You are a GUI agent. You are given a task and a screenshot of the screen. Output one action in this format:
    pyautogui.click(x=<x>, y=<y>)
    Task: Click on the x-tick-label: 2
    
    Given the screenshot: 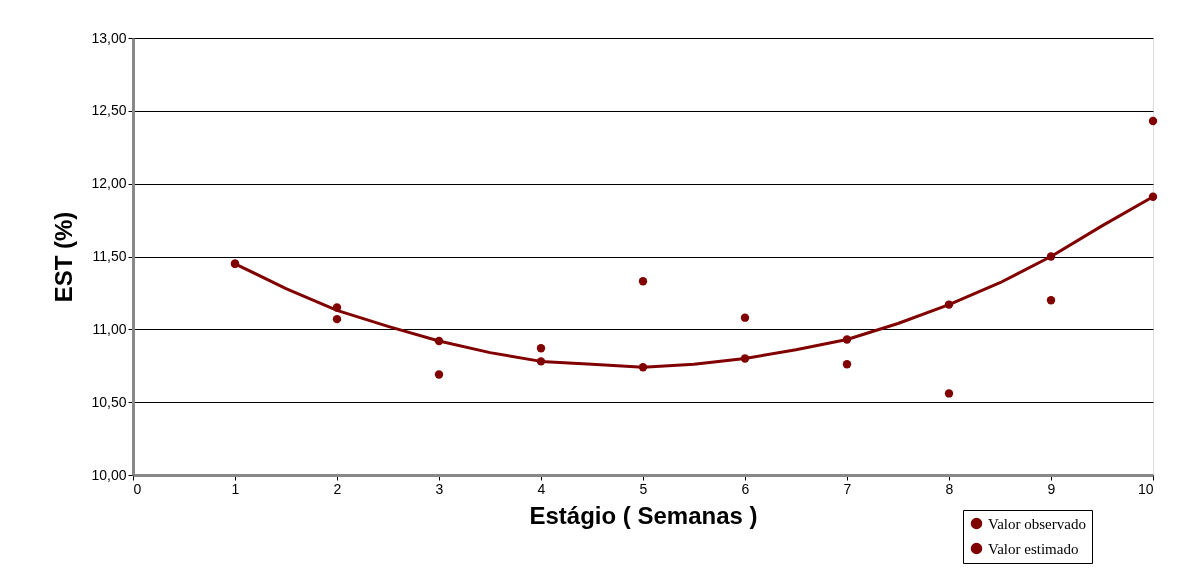 What is the action you would take?
    pyautogui.click(x=337, y=488)
    